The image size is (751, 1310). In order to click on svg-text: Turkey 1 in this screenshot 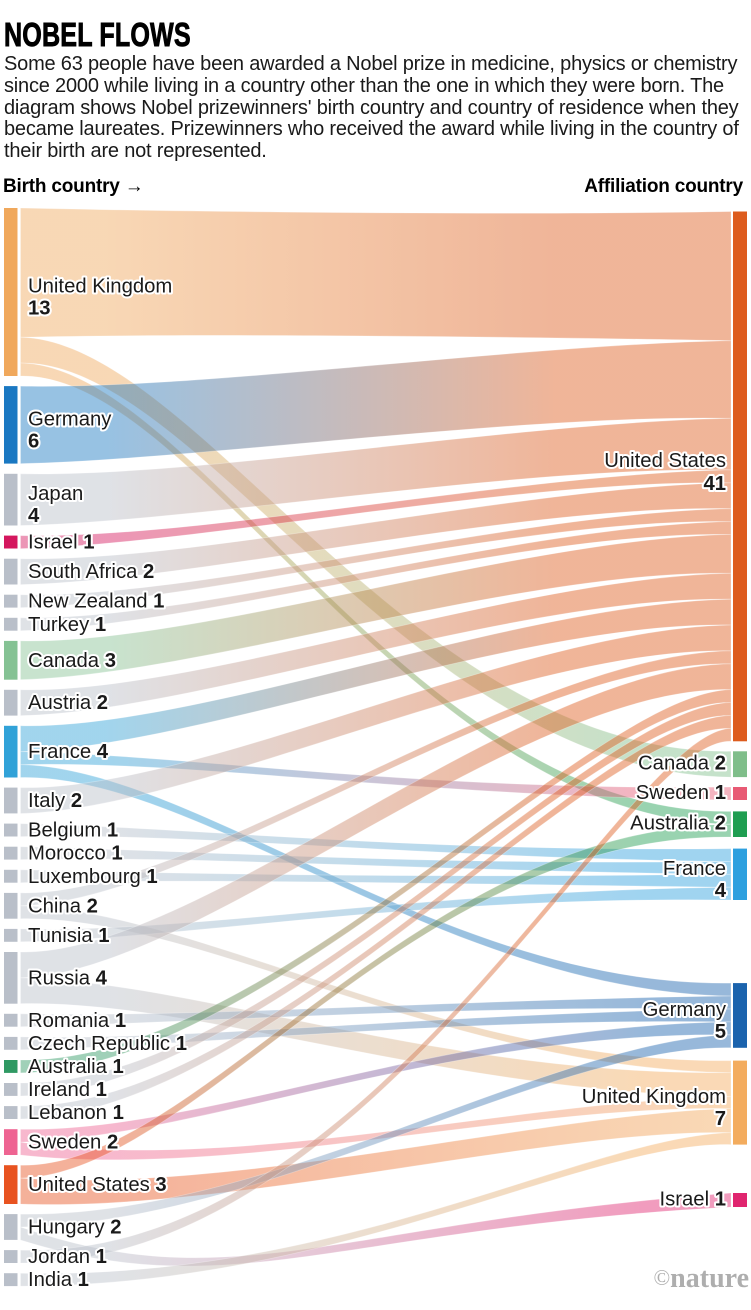, I will do `click(67, 625)`.